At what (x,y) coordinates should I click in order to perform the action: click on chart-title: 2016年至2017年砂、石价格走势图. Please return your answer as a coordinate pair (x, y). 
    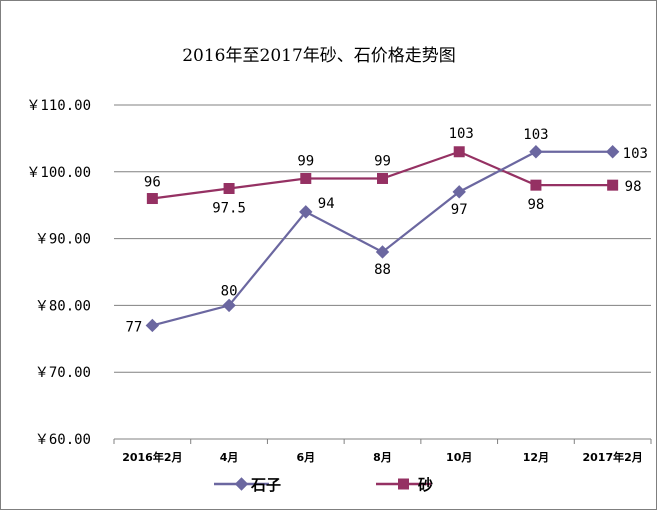
    Looking at the image, I should click on (319, 56).